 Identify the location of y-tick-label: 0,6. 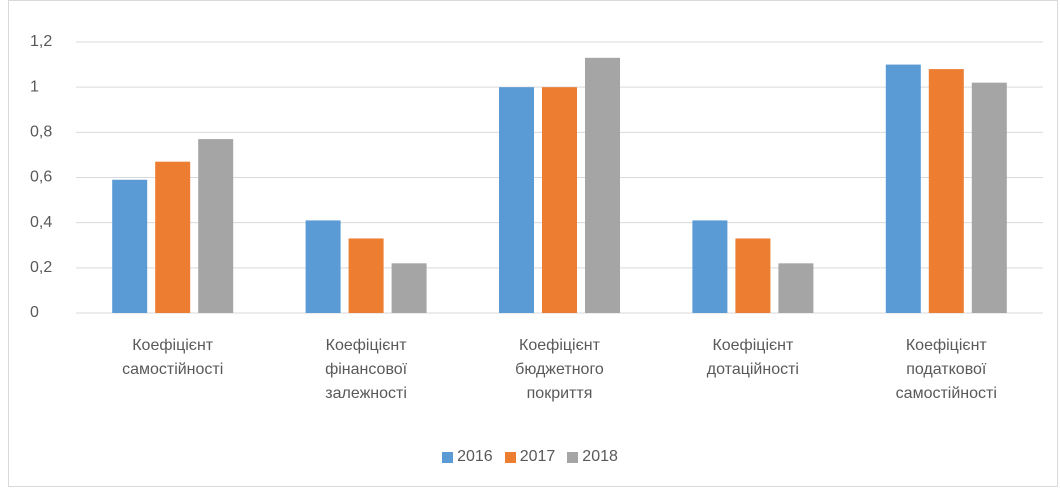
(41, 177).